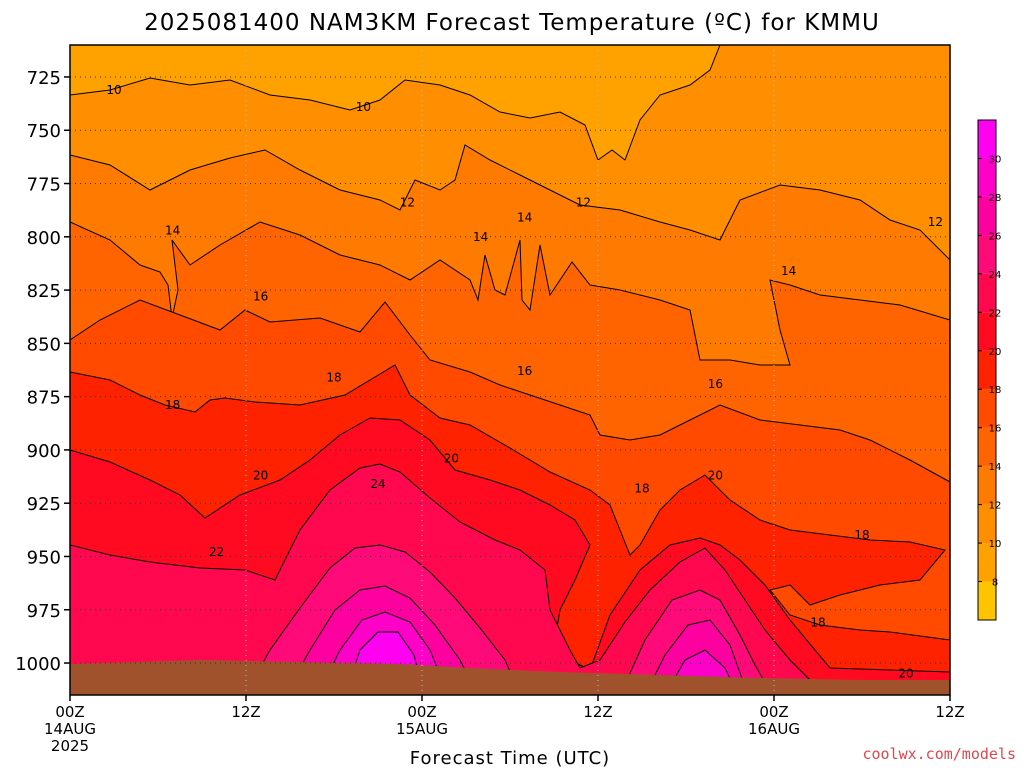  What do you see at coordinates (939, 754) in the screenshot?
I see `credit-text: coolwx.com/models` at bounding box center [939, 754].